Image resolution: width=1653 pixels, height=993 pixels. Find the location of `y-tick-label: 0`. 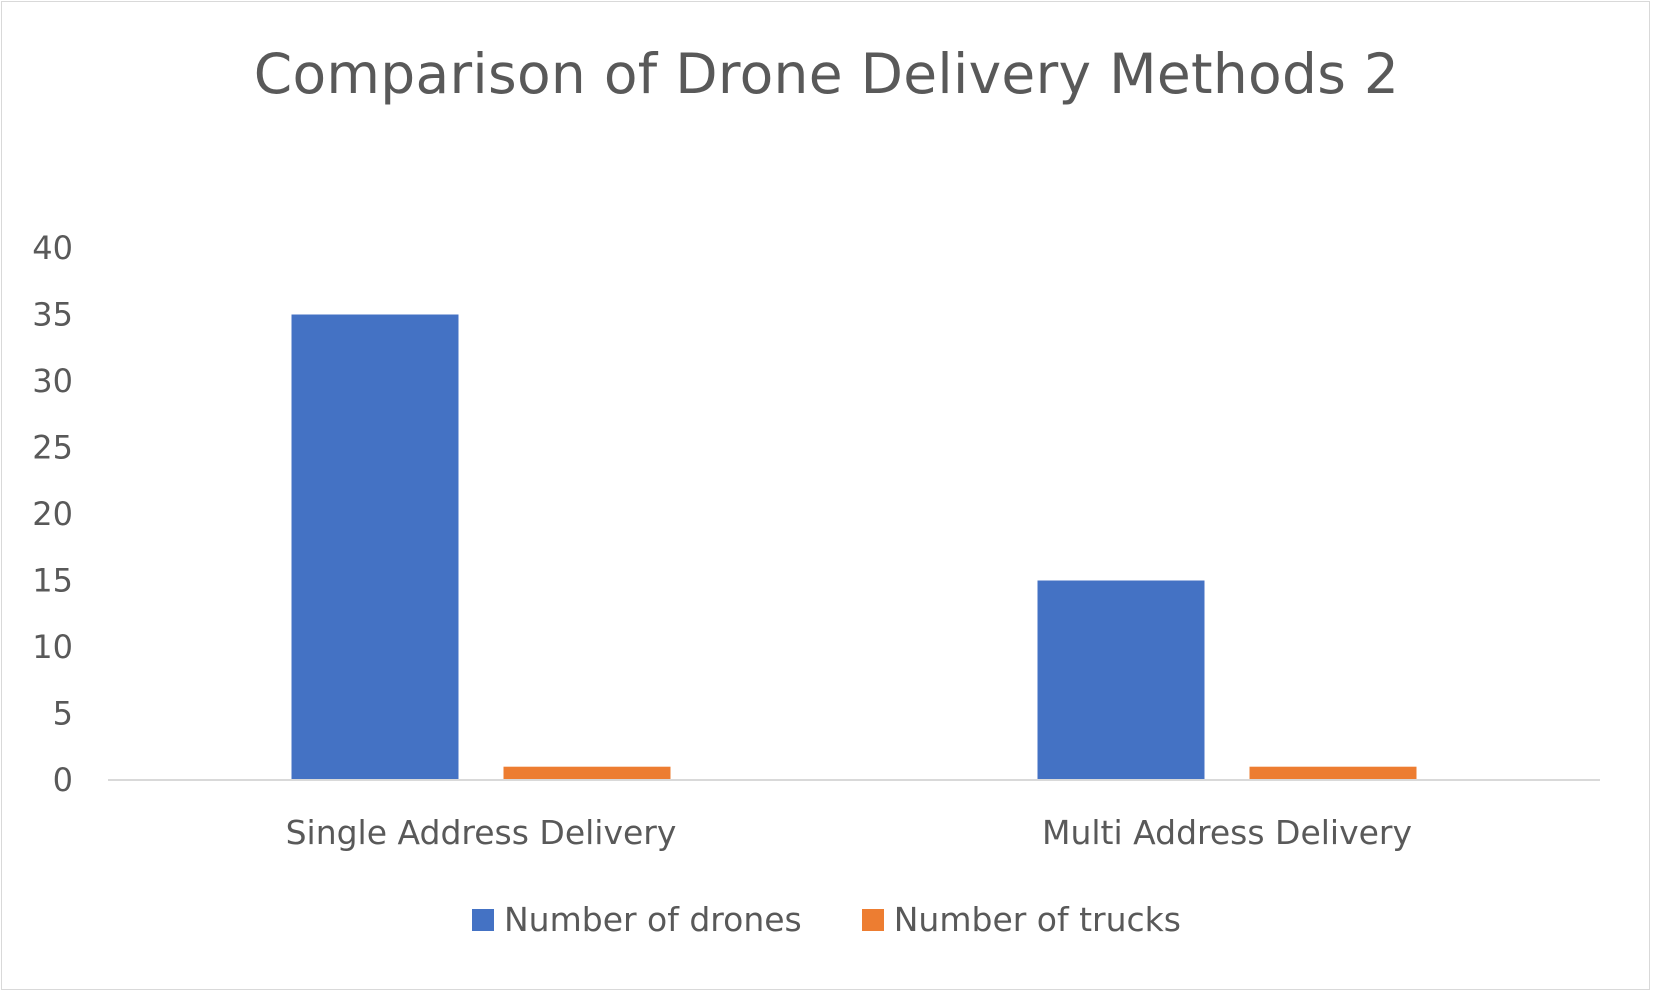

y-tick-label: 0 is located at coordinates (63, 780).